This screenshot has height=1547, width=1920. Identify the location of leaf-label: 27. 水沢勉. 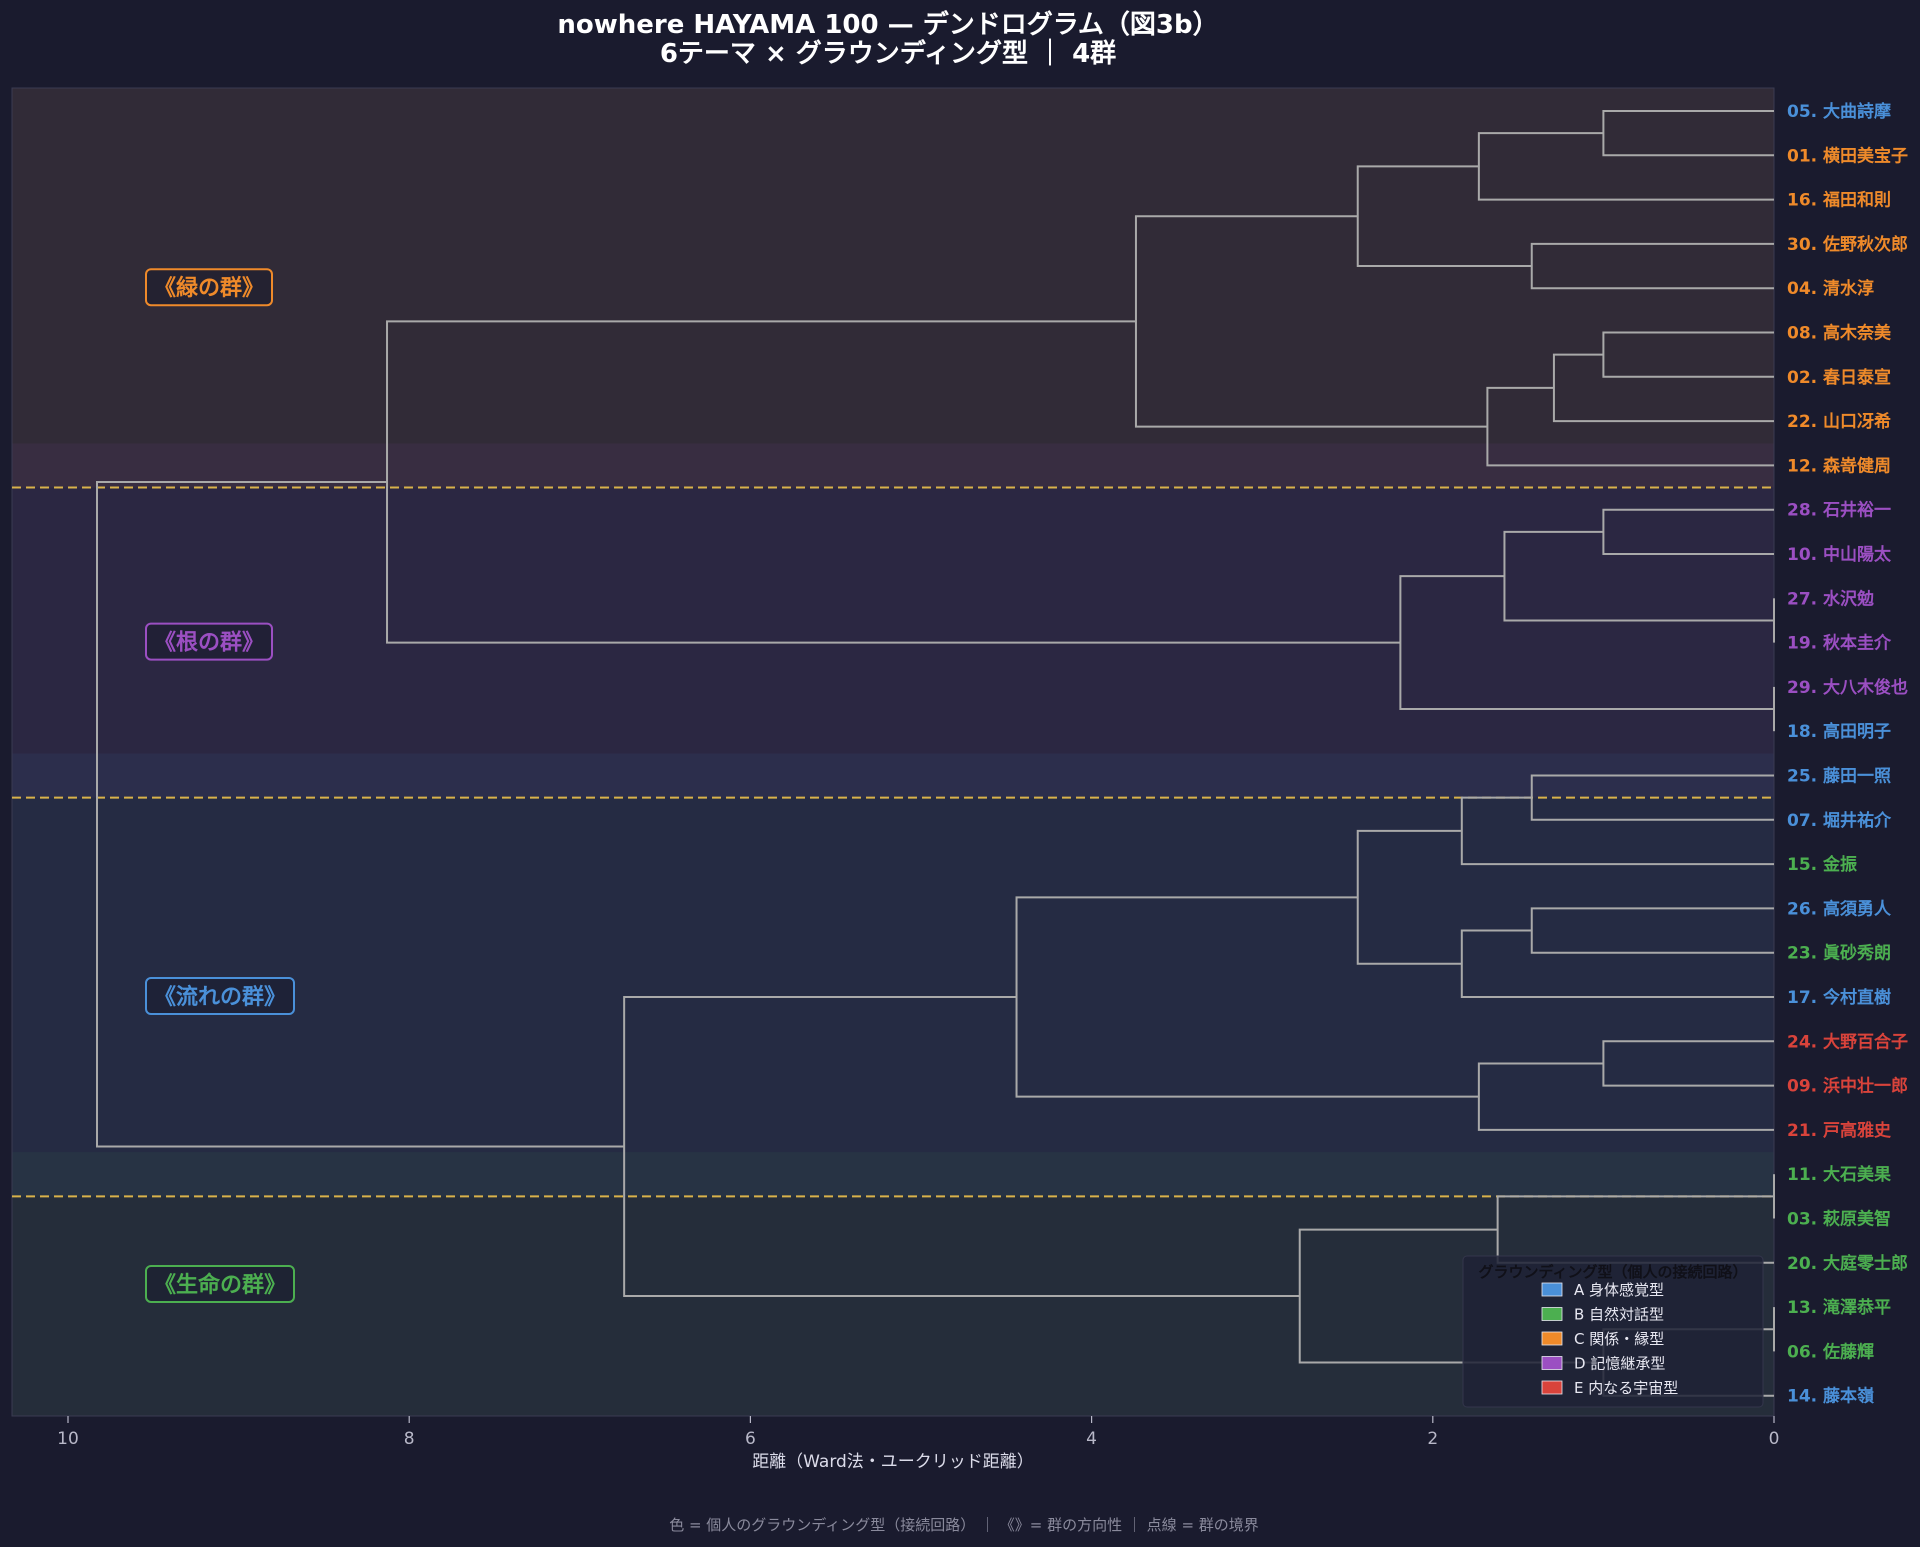
(1830, 598).